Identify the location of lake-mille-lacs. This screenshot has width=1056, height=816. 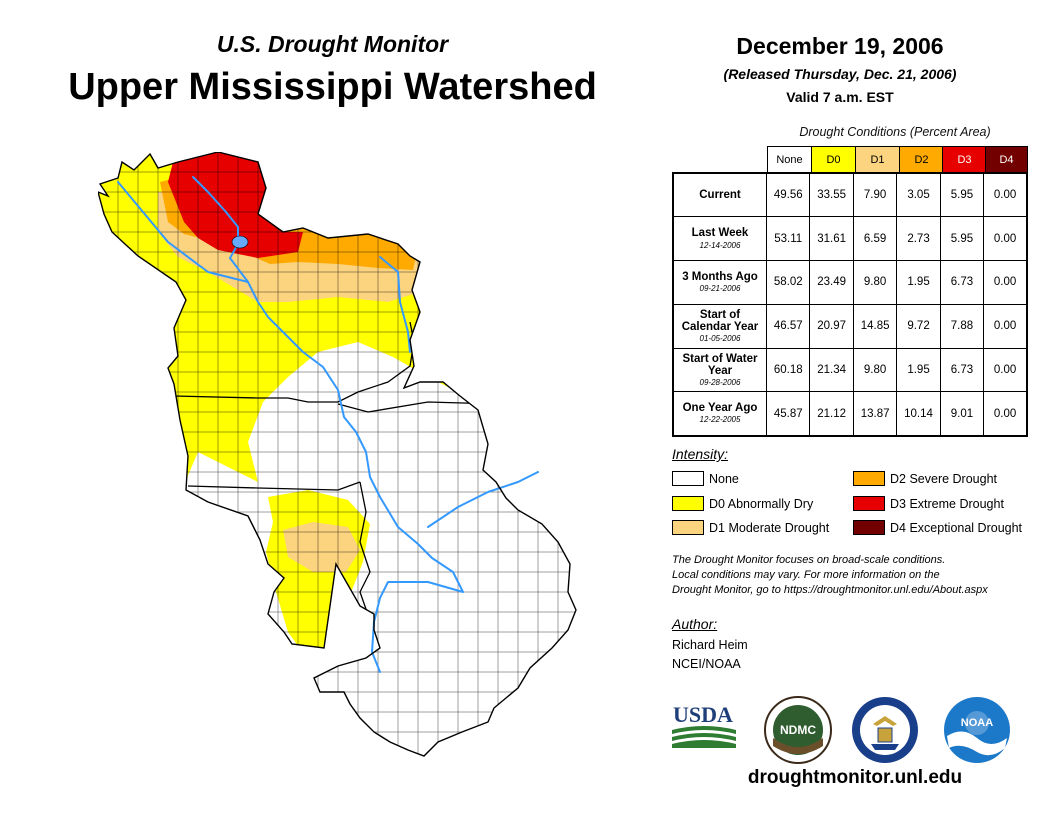
(240, 242).